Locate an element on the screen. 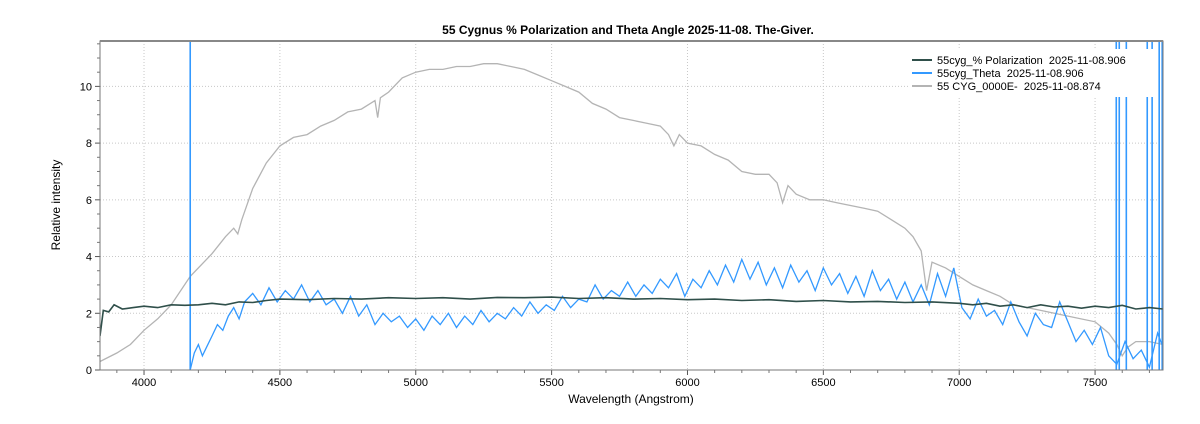  y-tick-label: 10 is located at coordinates (86, 87).